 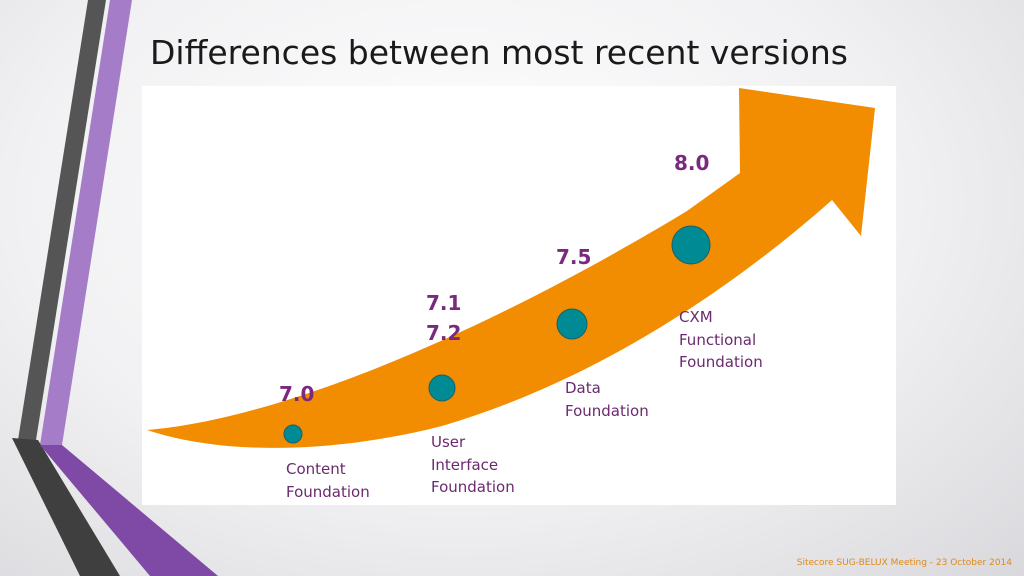 What do you see at coordinates (607, 399) in the screenshot?
I see `milestone-desc-data-foundation: Data Foundation` at bounding box center [607, 399].